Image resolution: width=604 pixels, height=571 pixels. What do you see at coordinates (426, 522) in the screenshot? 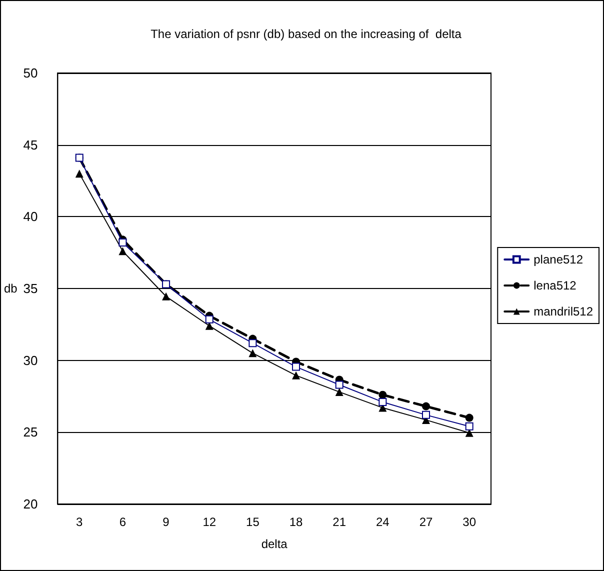
I see `x-tick-label: 27` at bounding box center [426, 522].